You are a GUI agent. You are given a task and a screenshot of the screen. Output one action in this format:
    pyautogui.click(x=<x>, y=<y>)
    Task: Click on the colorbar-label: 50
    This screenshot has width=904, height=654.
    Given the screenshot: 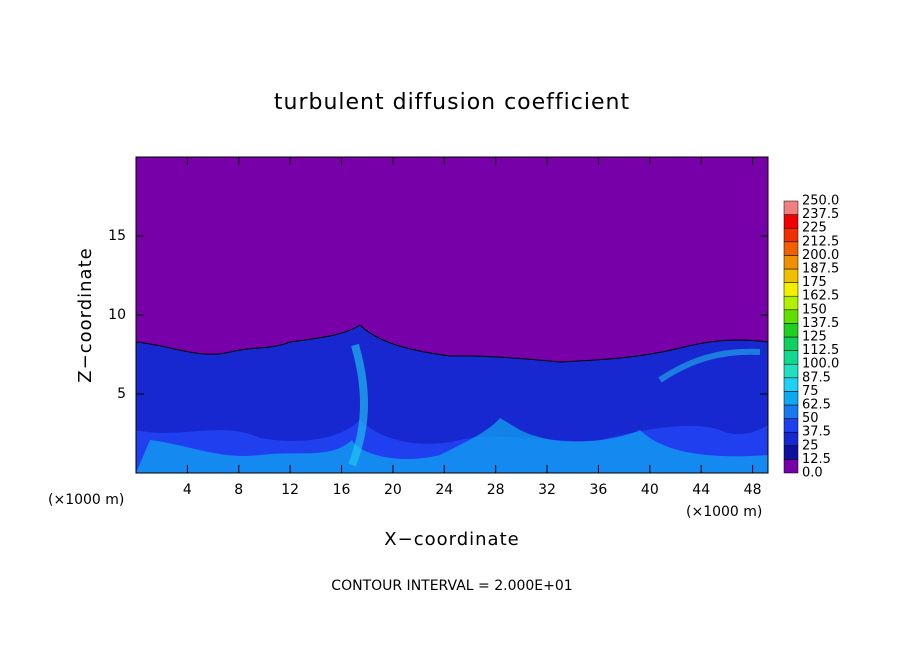 What is the action you would take?
    pyautogui.click(x=810, y=418)
    